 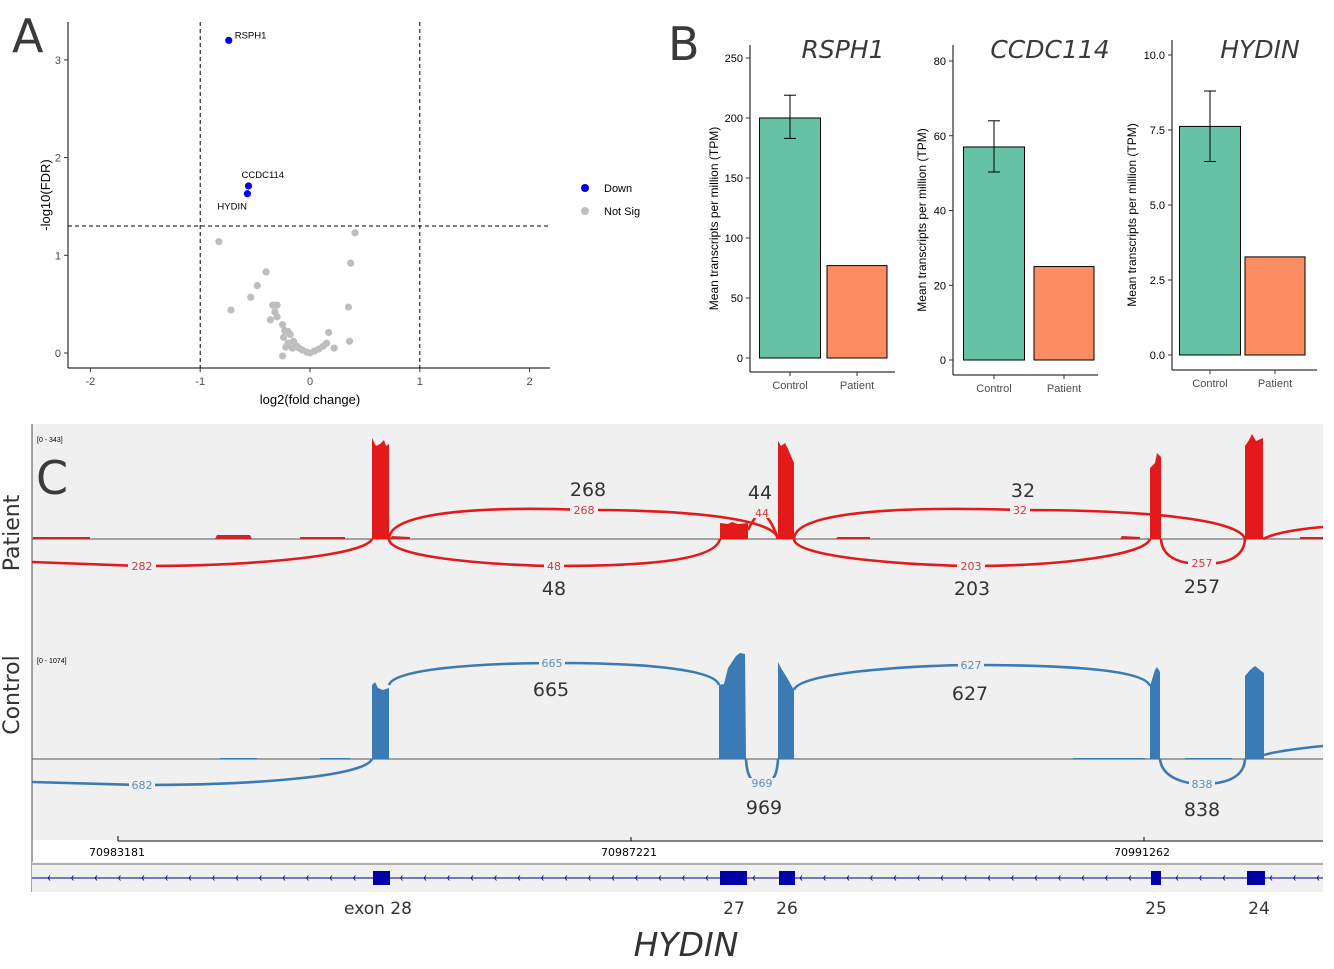 What do you see at coordinates (420, 382) in the screenshot?
I see `x-tick-label: 1` at bounding box center [420, 382].